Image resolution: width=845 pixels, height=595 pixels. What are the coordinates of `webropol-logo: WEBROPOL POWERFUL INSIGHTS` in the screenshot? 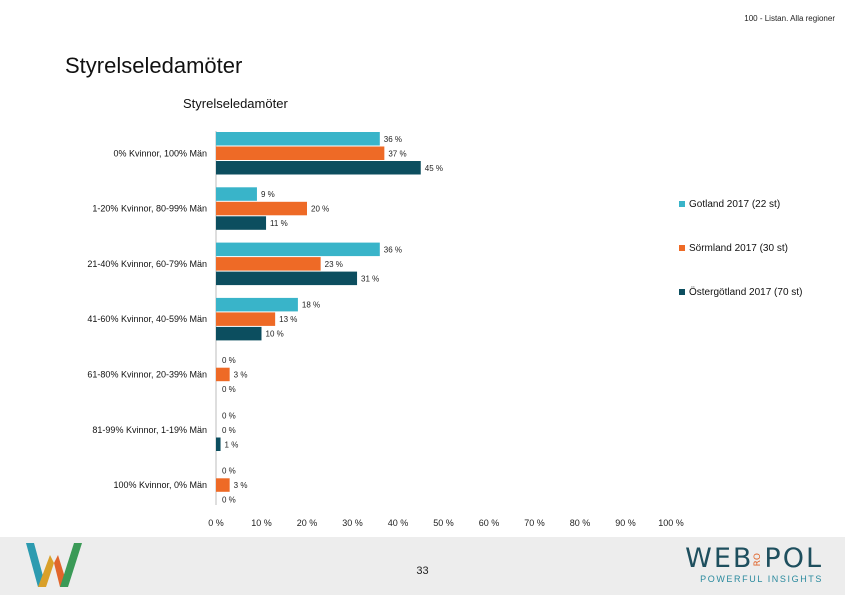 It's located at (754, 564).